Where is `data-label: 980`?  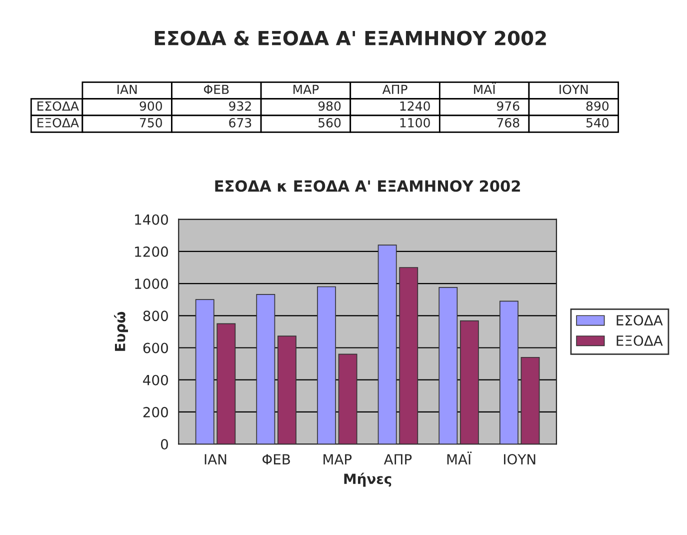 data-label: 980 is located at coordinates (329, 106).